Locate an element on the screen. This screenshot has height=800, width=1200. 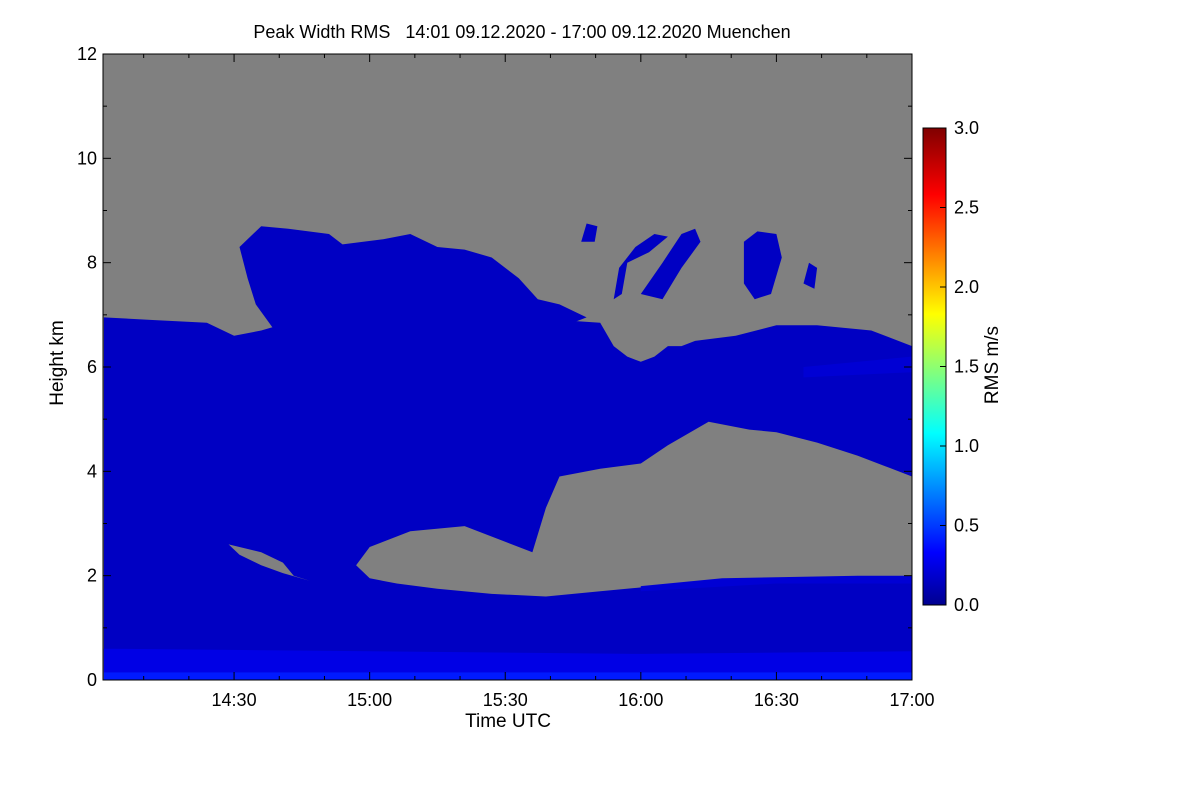
y-tick-label: 10 is located at coordinates (87, 158).